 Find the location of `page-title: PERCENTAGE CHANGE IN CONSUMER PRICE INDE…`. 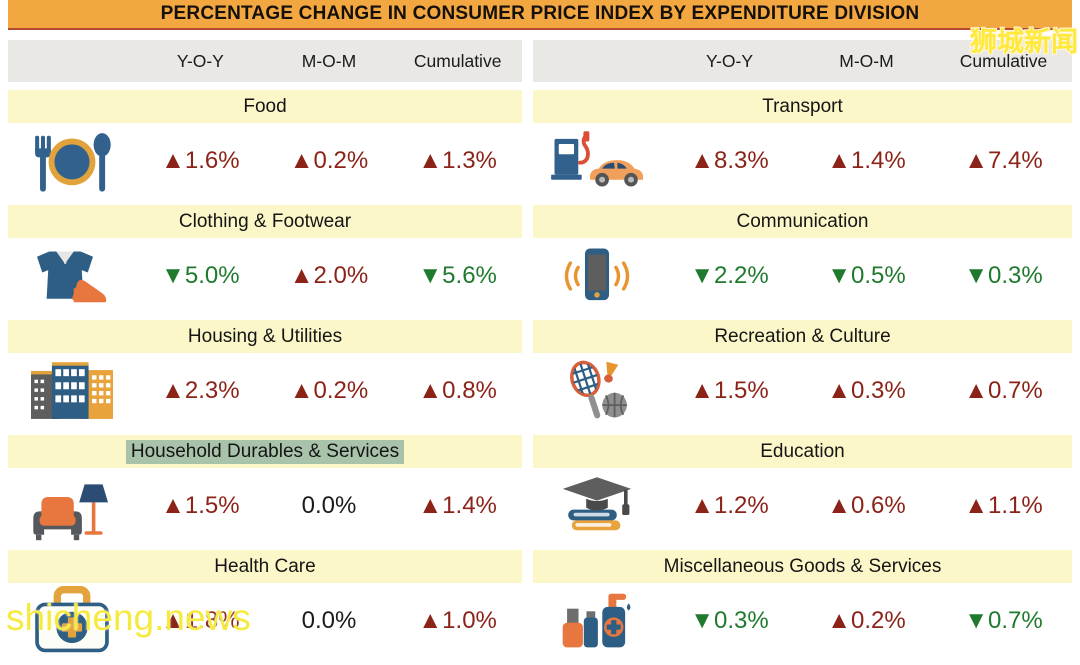

page-title: PERCENTAGE CHANGE IN CONSUMER PRICE INDE… is located at coordinates (540, 13).